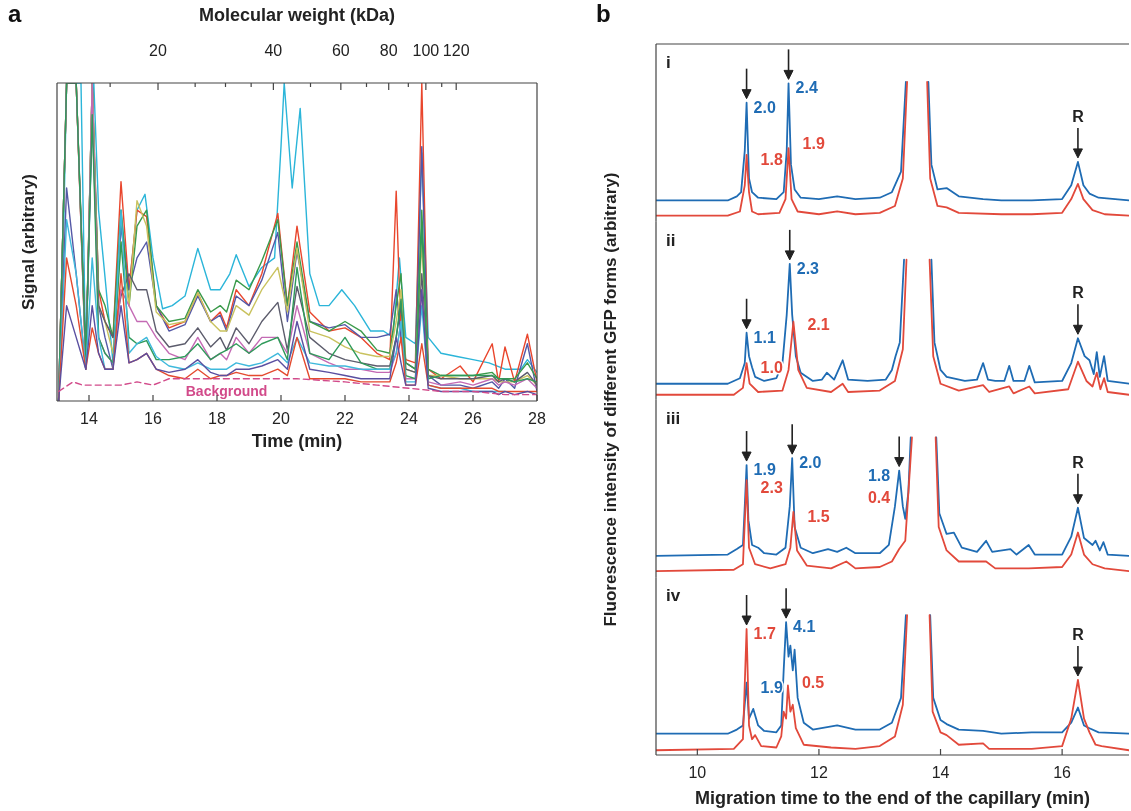  I want to click on x-tick-label: 26, so click(473, 418).